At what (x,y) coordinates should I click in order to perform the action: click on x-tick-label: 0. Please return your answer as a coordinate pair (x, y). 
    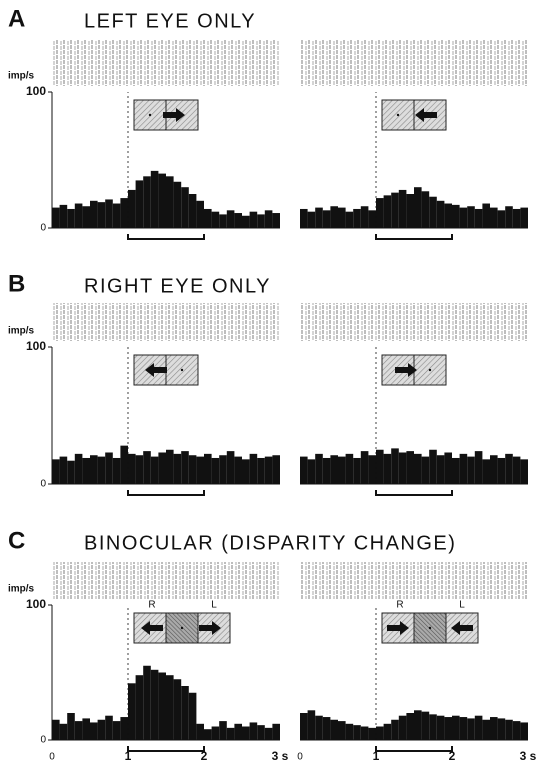
    Looking at the image, I should click on (300, 757).